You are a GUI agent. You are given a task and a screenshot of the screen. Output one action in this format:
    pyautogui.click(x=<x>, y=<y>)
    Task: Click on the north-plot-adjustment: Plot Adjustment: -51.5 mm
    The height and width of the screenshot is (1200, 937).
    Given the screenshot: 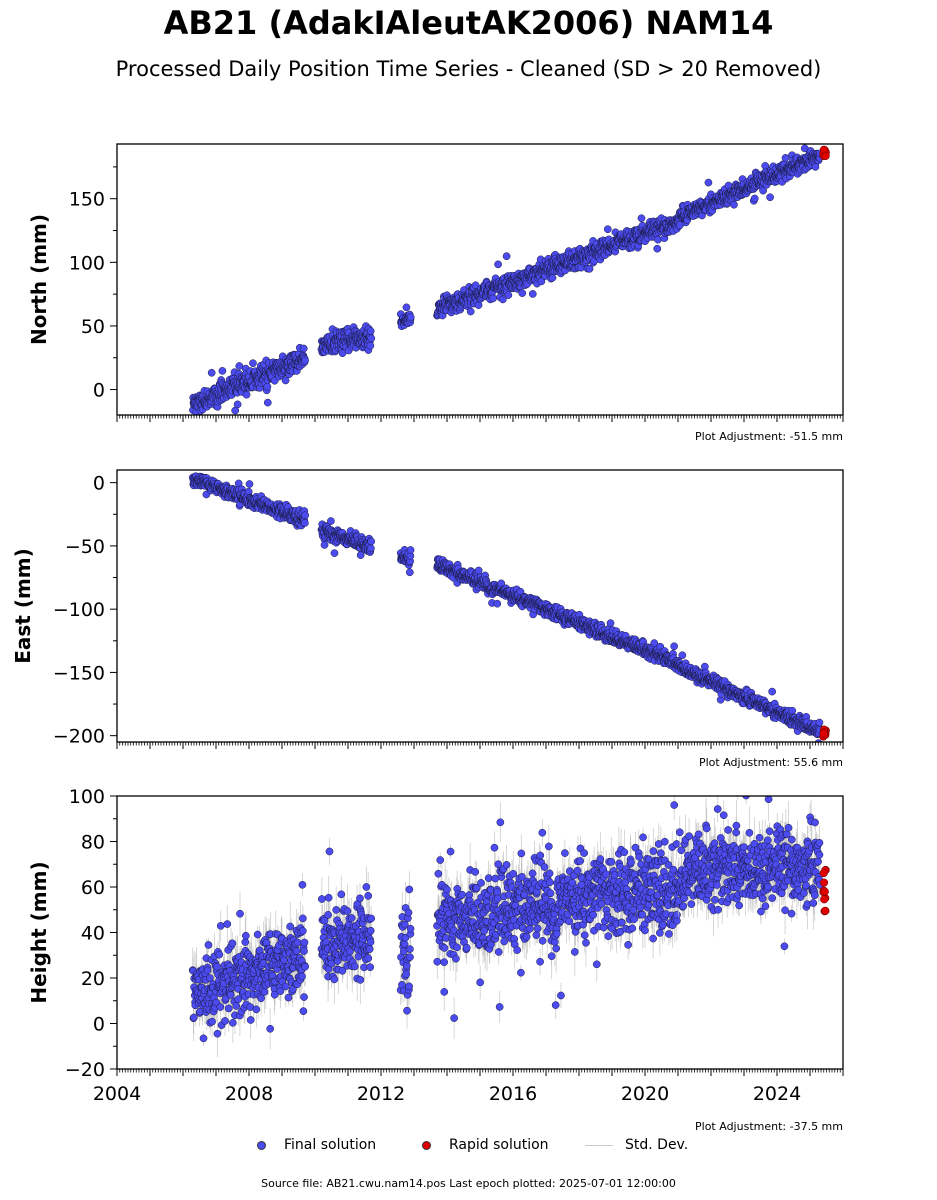 What is the action you would take?
    pyautogui.click(x=769, y=436)
    